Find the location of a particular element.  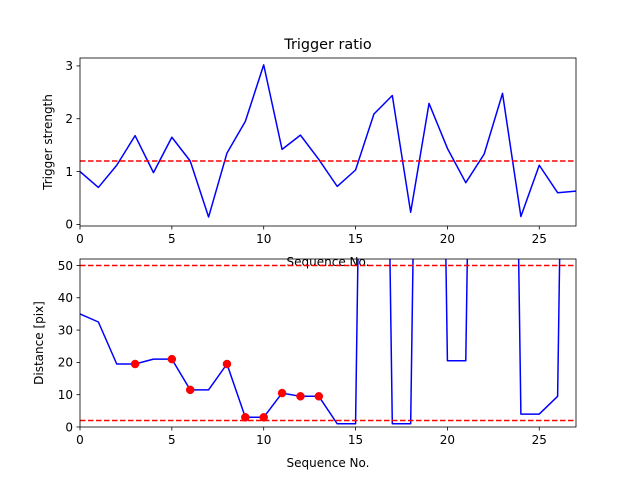

y-tick-label: 30 is located at coordinates (65, 330).